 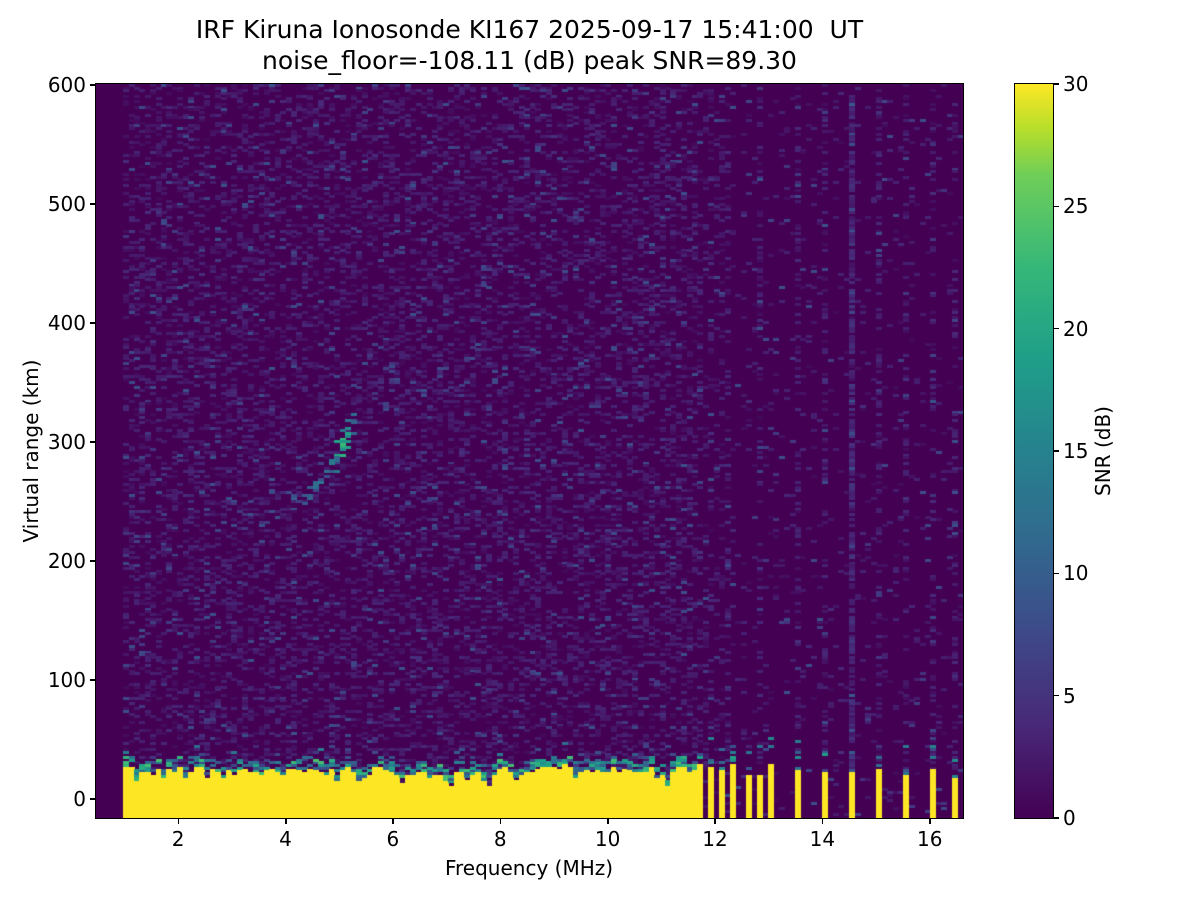 What do you see at coordinates (66, 323) in the screenshot?
I see `y-tick-label: 400` at bounding box center [66, 323].